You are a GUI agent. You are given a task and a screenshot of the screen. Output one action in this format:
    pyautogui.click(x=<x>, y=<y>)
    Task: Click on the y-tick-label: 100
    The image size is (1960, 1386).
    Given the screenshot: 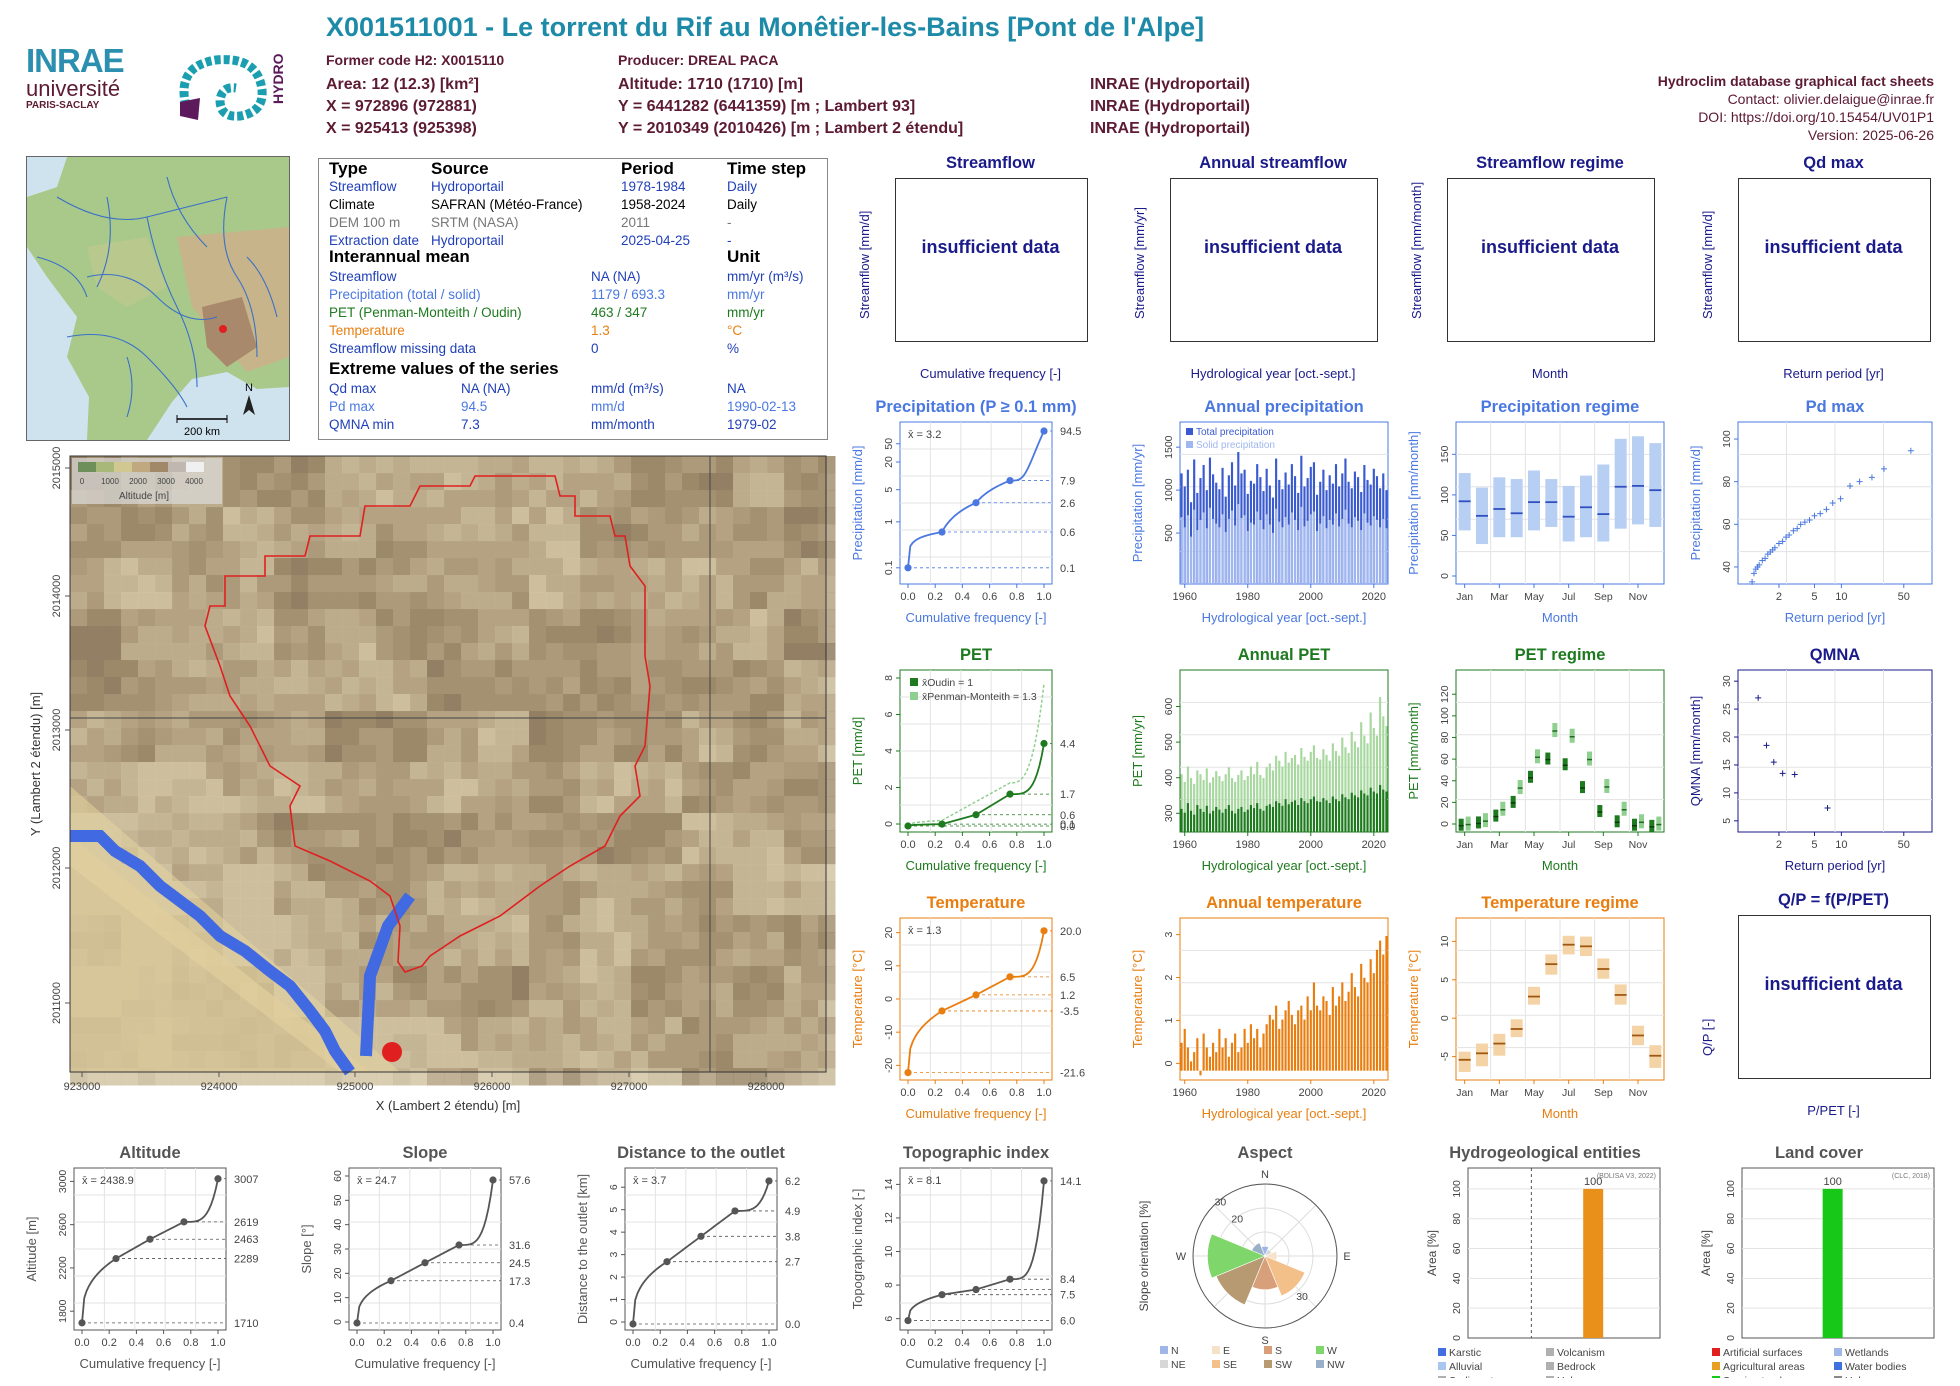 What is the action you would take?
    pyautogui.click(x=1445, y=495)
    